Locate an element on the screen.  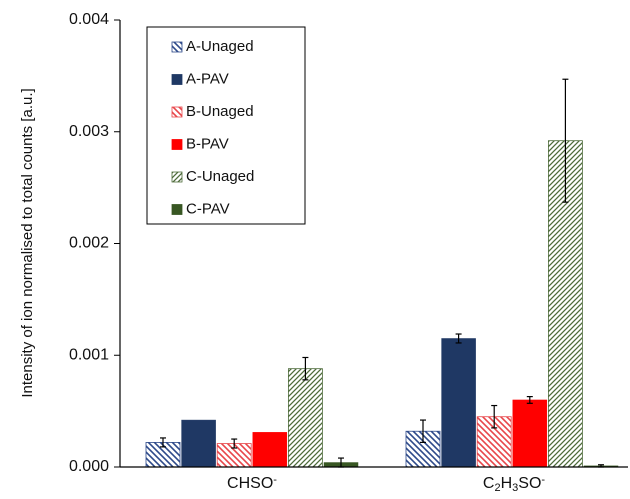
legend-box is located at coordinates (226, 125).